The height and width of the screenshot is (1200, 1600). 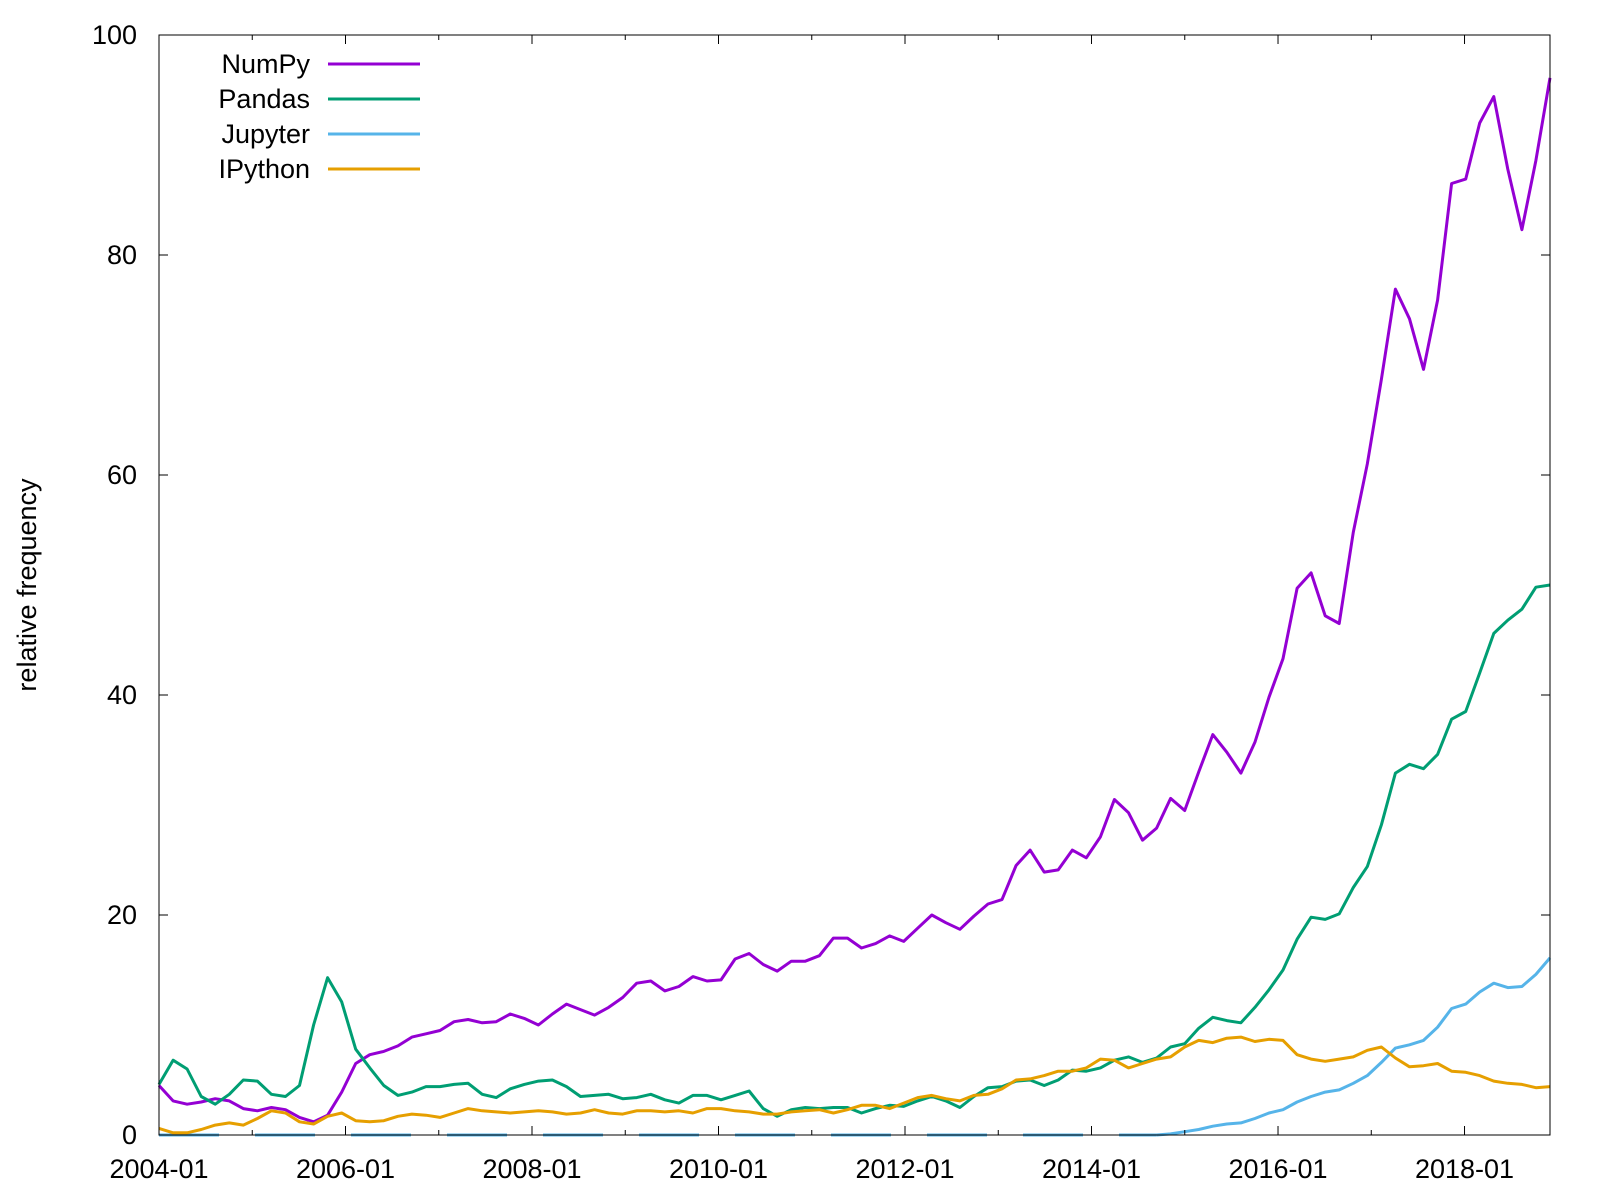 I want to click on legend: NumPy Pandas Jupyter IPython, so click(x=319, y=116).